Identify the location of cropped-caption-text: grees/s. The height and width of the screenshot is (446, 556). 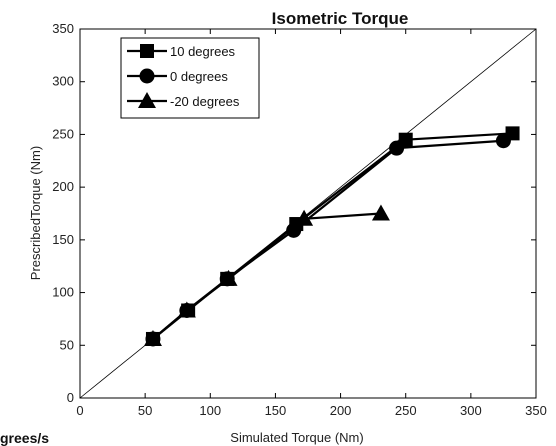
(24, 438).